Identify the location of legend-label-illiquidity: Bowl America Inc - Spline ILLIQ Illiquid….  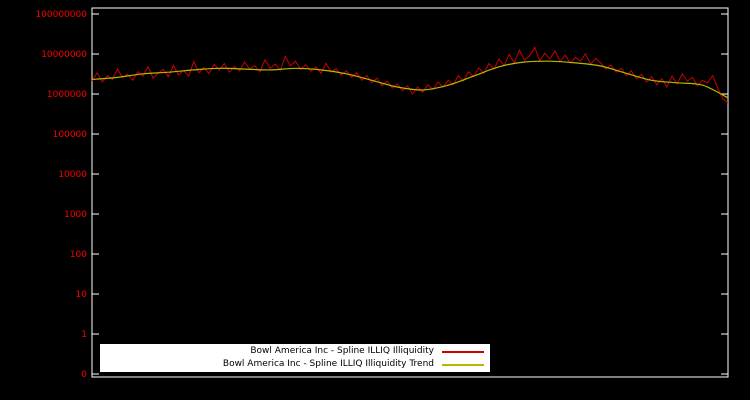
(342, 351).